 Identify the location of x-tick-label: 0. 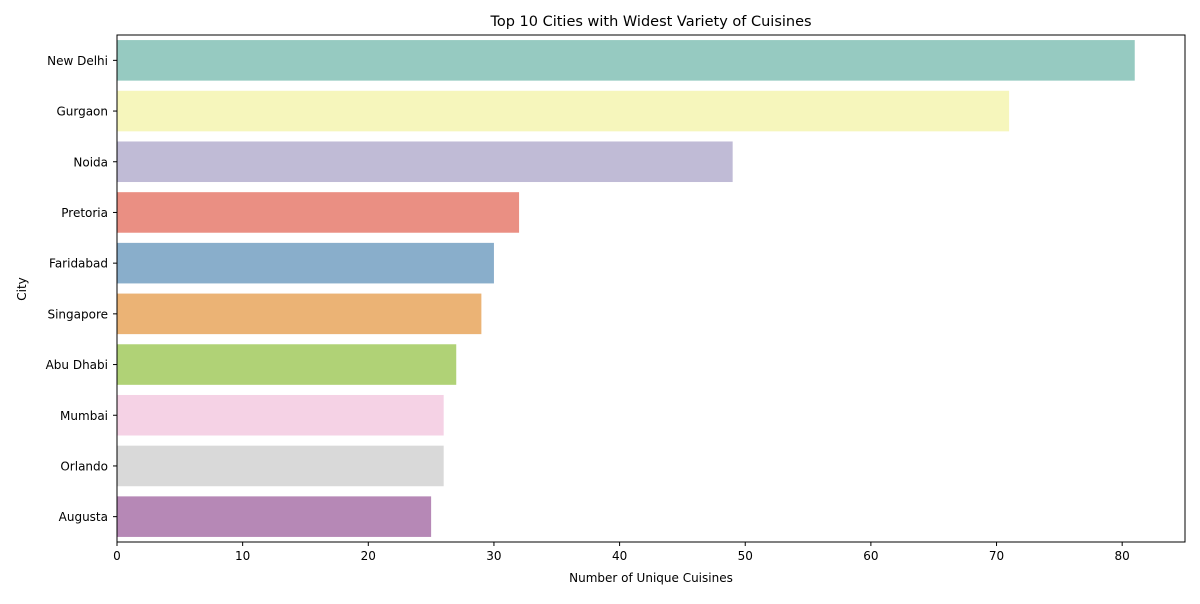
(117, 556).